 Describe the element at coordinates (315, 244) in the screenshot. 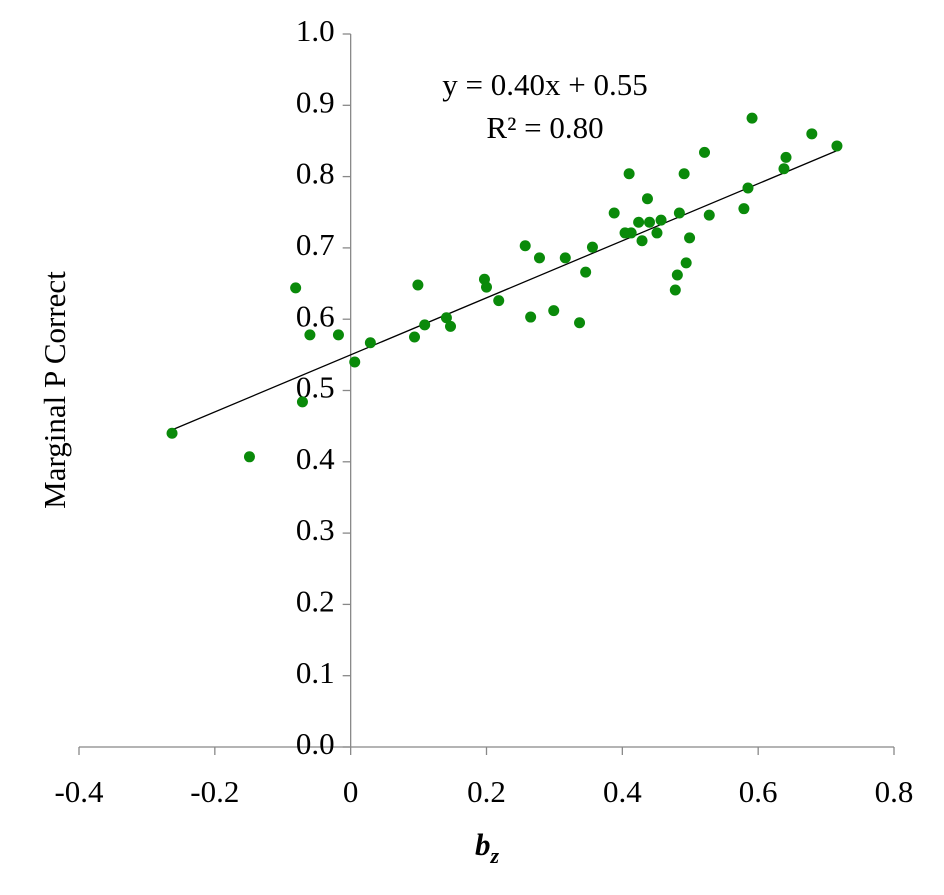

I see `y-tick-label: 0.7` at that location.